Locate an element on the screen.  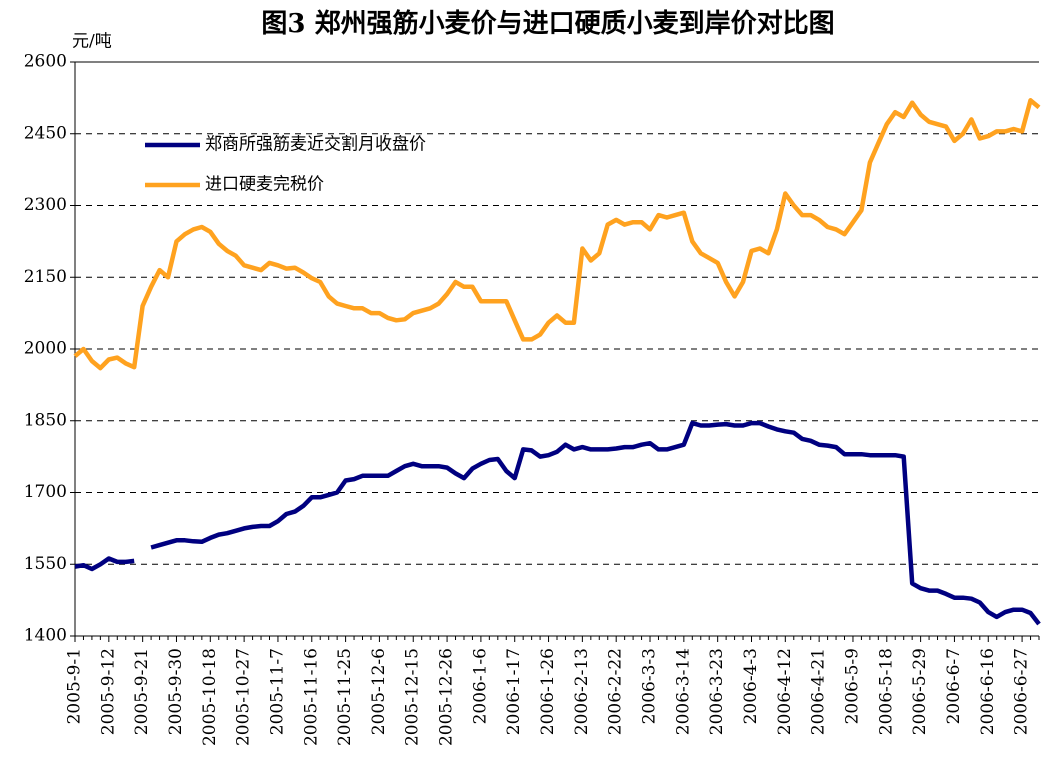
x-tick-label: 2006-4-3 is located at coordinates (751, 686).